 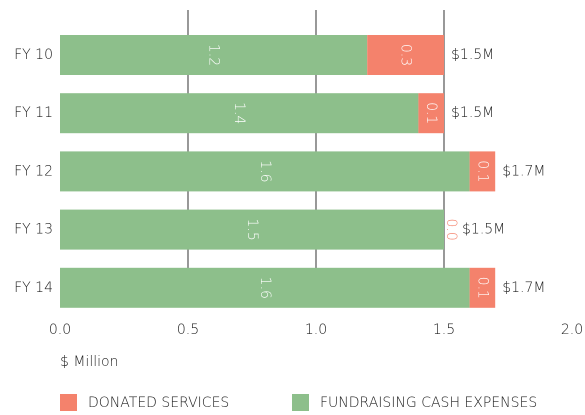 I want to click on value-label: 1.5, so click(x=252, y=229).